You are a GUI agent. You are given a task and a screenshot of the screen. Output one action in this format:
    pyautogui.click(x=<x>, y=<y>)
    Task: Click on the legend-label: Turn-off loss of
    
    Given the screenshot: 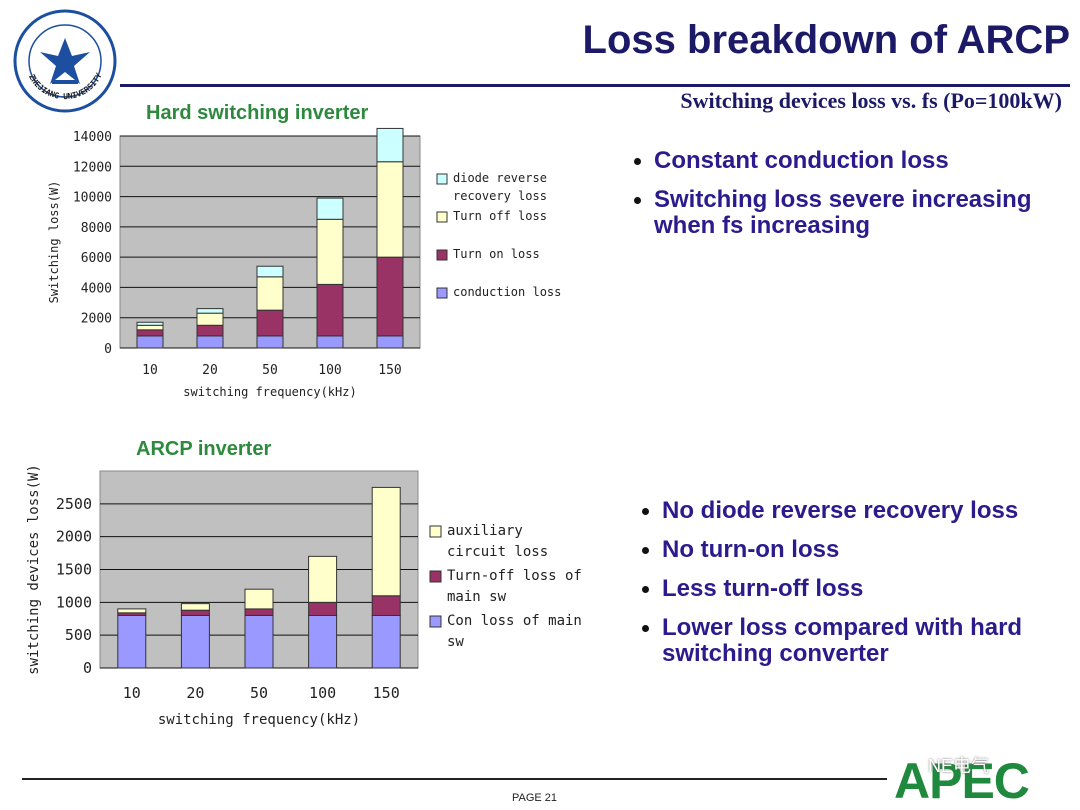 What is the action you would take?
    pyautogui.click(x=514, y=576)
    